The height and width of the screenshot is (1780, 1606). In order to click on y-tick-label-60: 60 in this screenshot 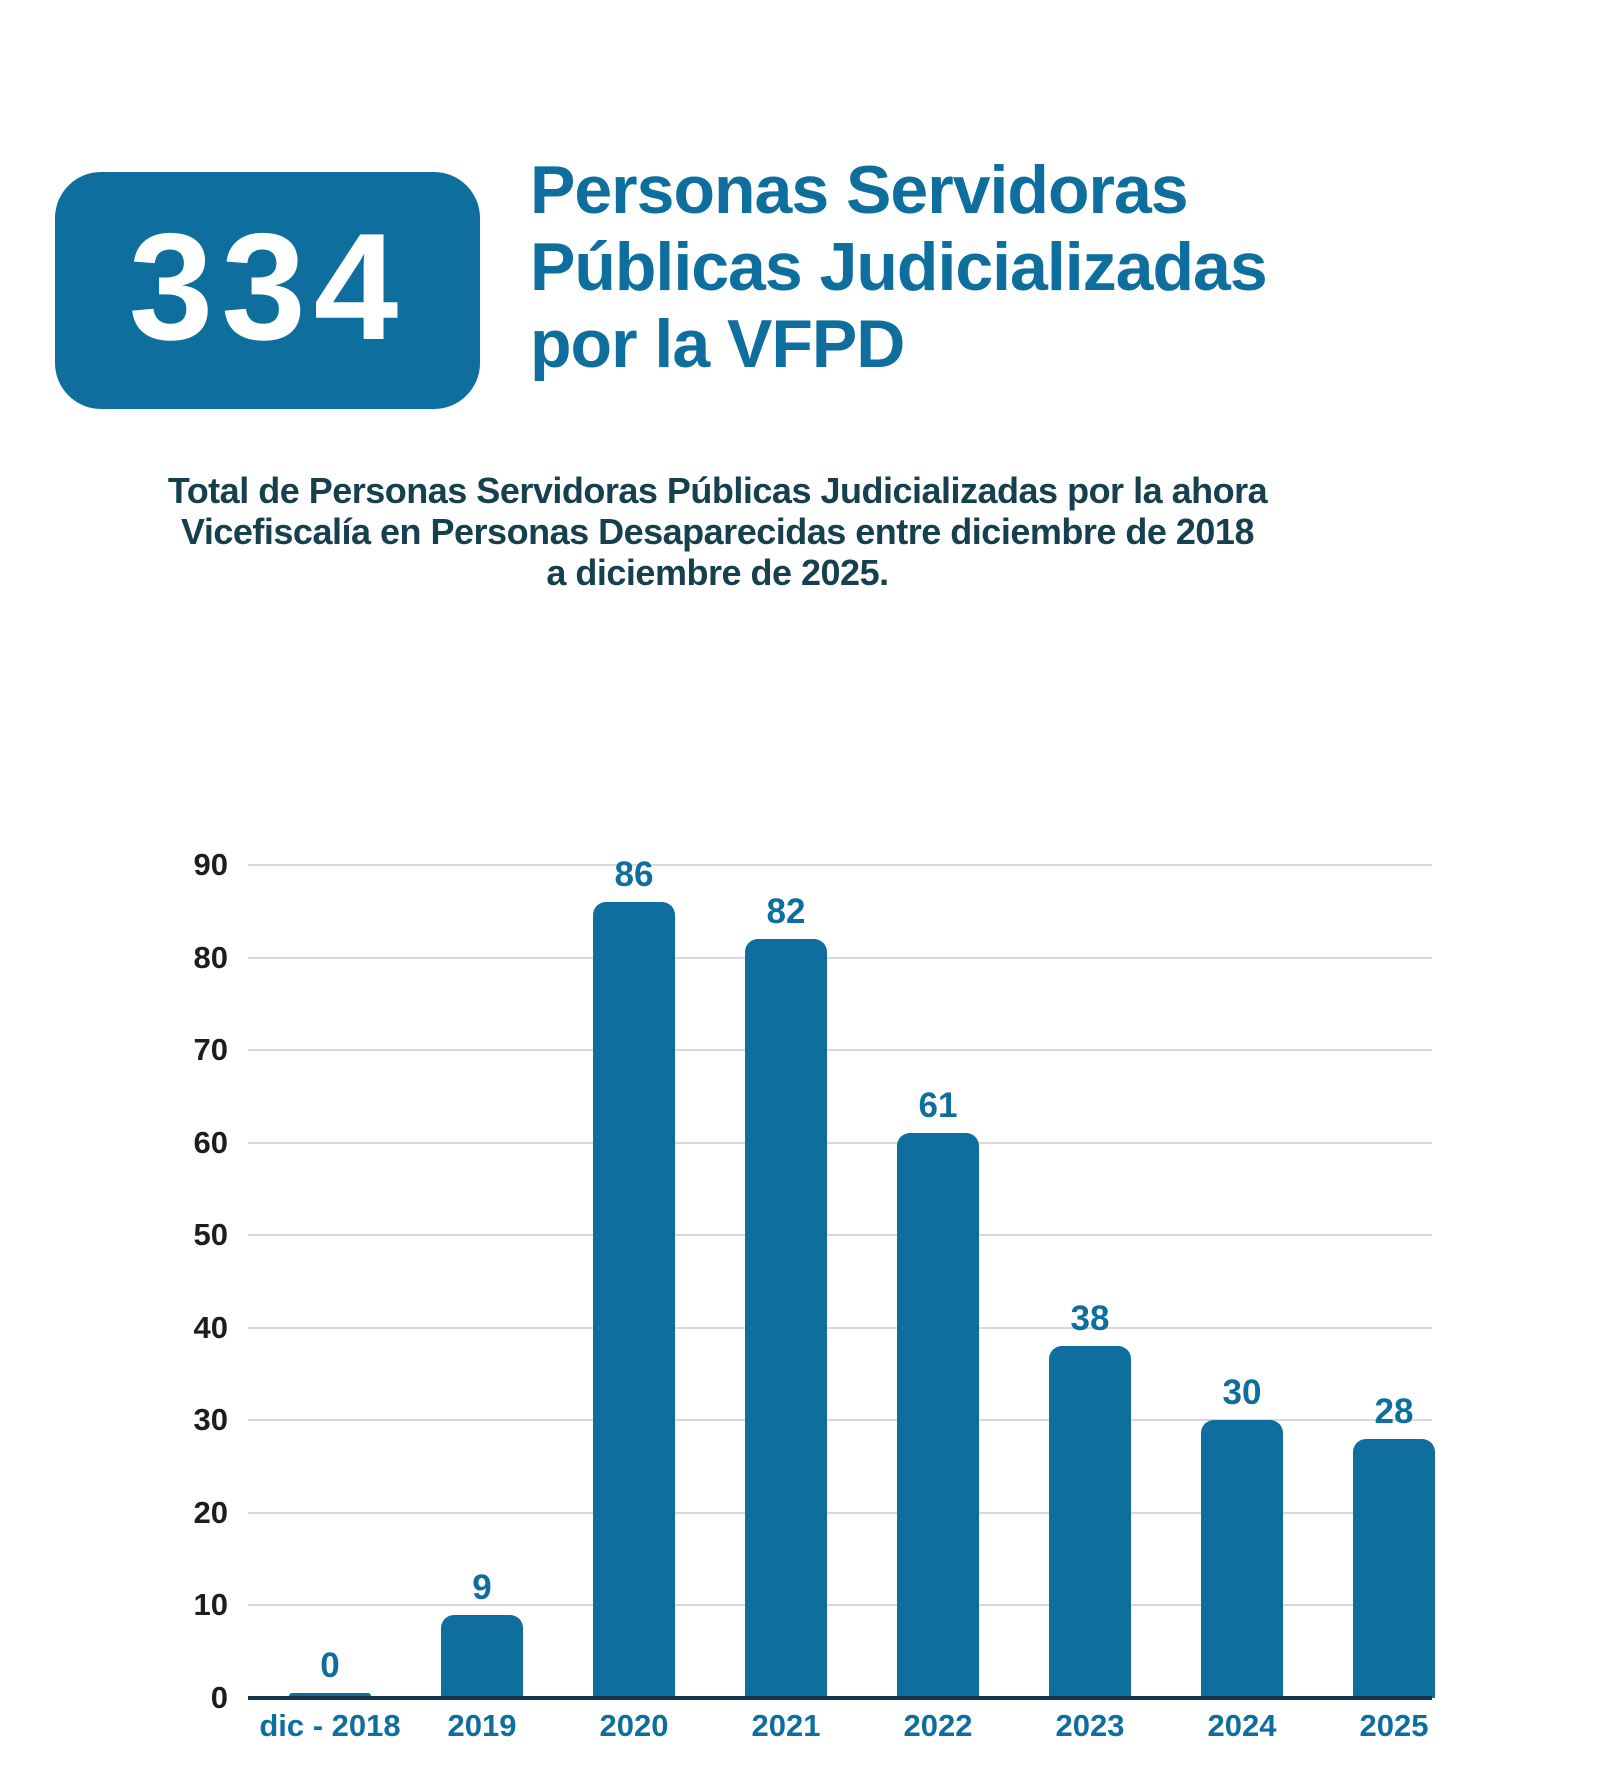, I will do `click(210, 1142)`.